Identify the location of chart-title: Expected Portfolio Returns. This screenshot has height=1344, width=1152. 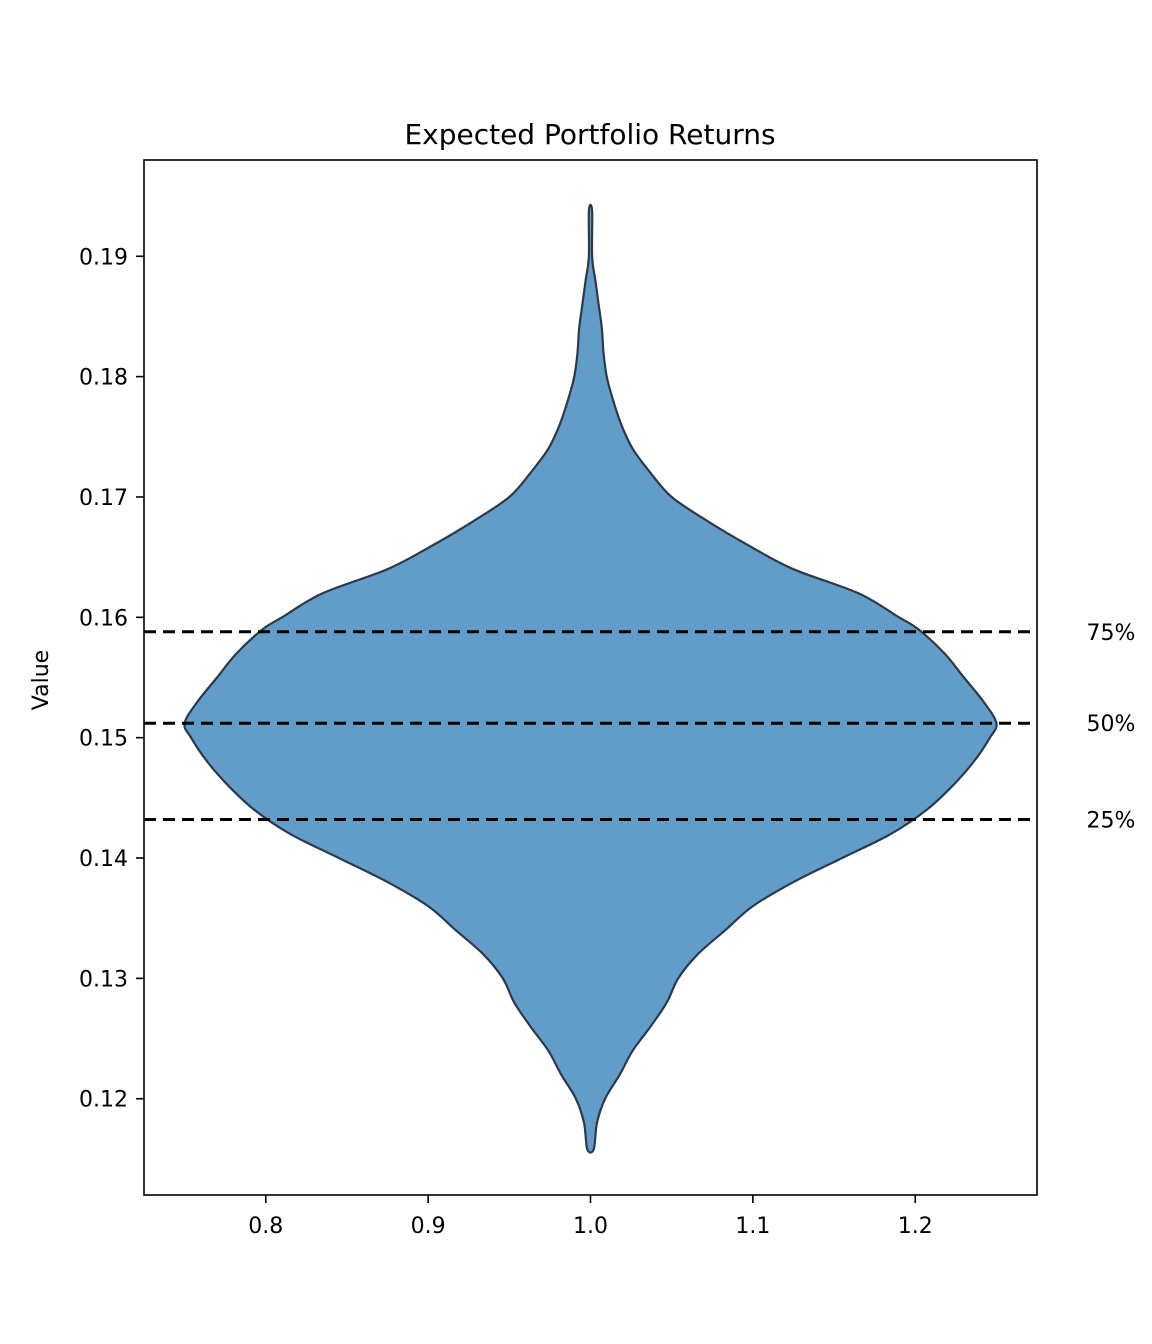
(589, 134).